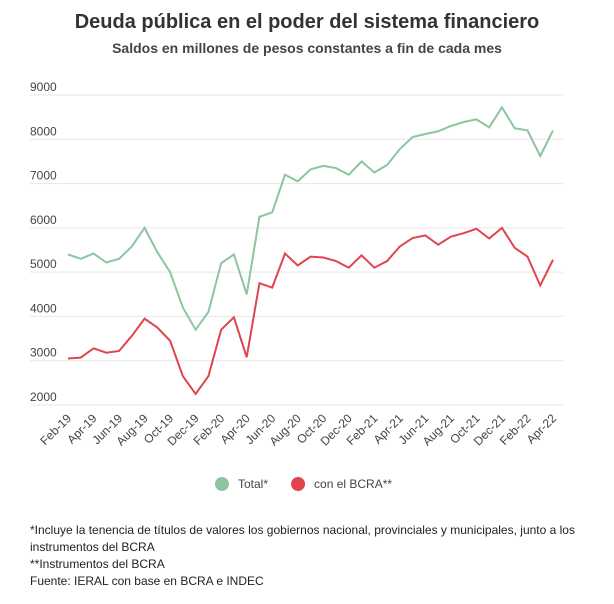 The image size is (614, 604). What do you see at coordinates (43, 308) in the screenshot?
I see `y-tick-label: 4000` at bounding box center [43, 308].